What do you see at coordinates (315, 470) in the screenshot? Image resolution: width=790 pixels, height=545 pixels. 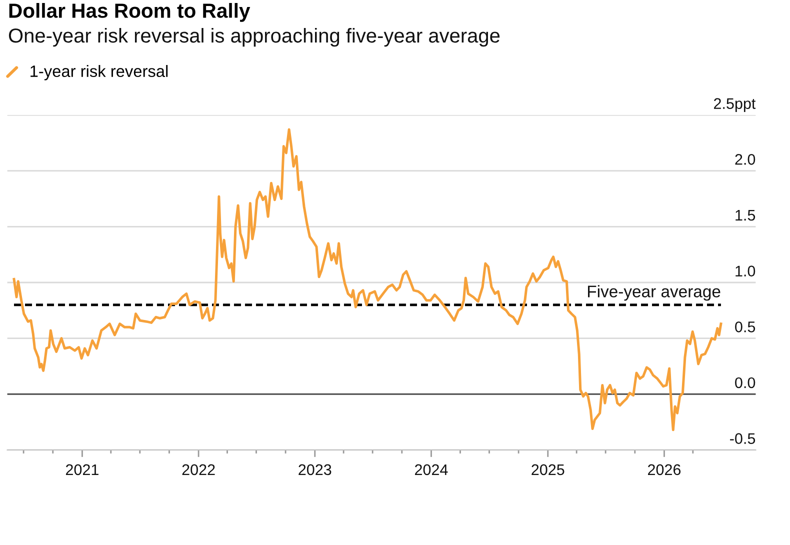 I see `x-tick-label: 2023` at bounding box center [315, 470].